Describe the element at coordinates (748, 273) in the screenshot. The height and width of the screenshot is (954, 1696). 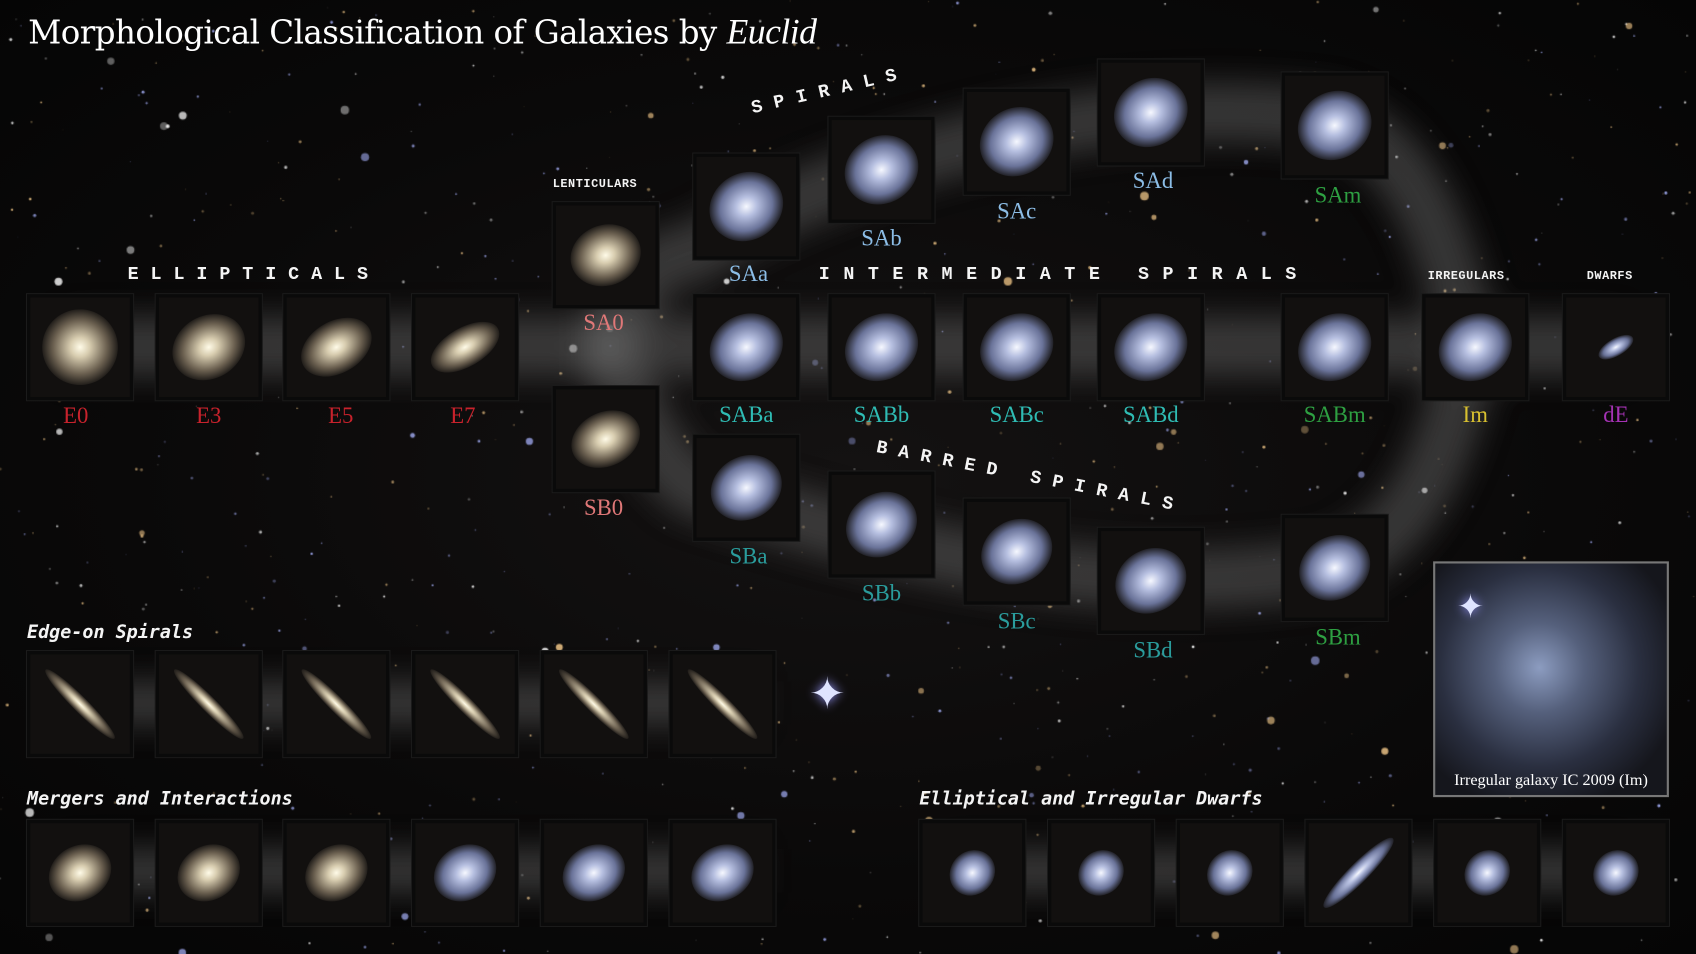
I see `spiral-0-label: SAa` at that location.